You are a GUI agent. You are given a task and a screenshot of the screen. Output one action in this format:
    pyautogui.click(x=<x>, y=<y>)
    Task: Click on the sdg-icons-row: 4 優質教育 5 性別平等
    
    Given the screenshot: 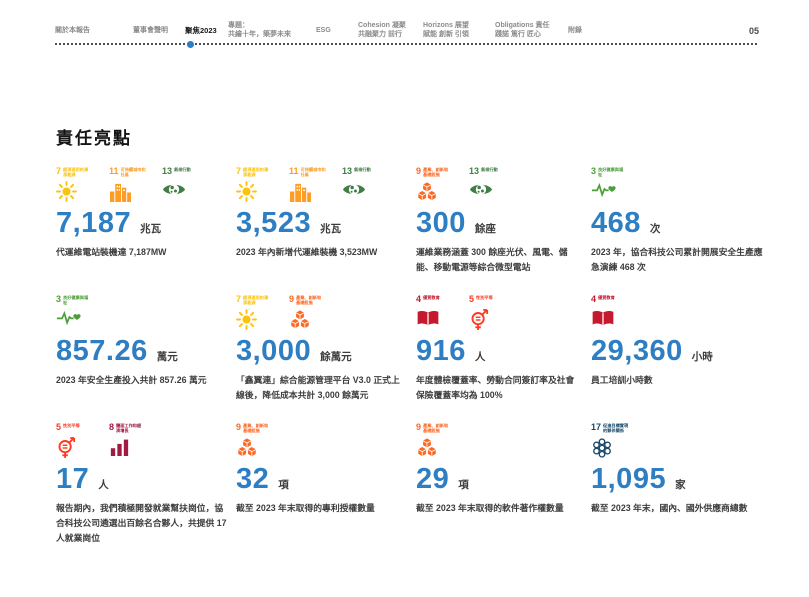 What is the action you would take?
    pyautogui.click(x=503, y=313)
    